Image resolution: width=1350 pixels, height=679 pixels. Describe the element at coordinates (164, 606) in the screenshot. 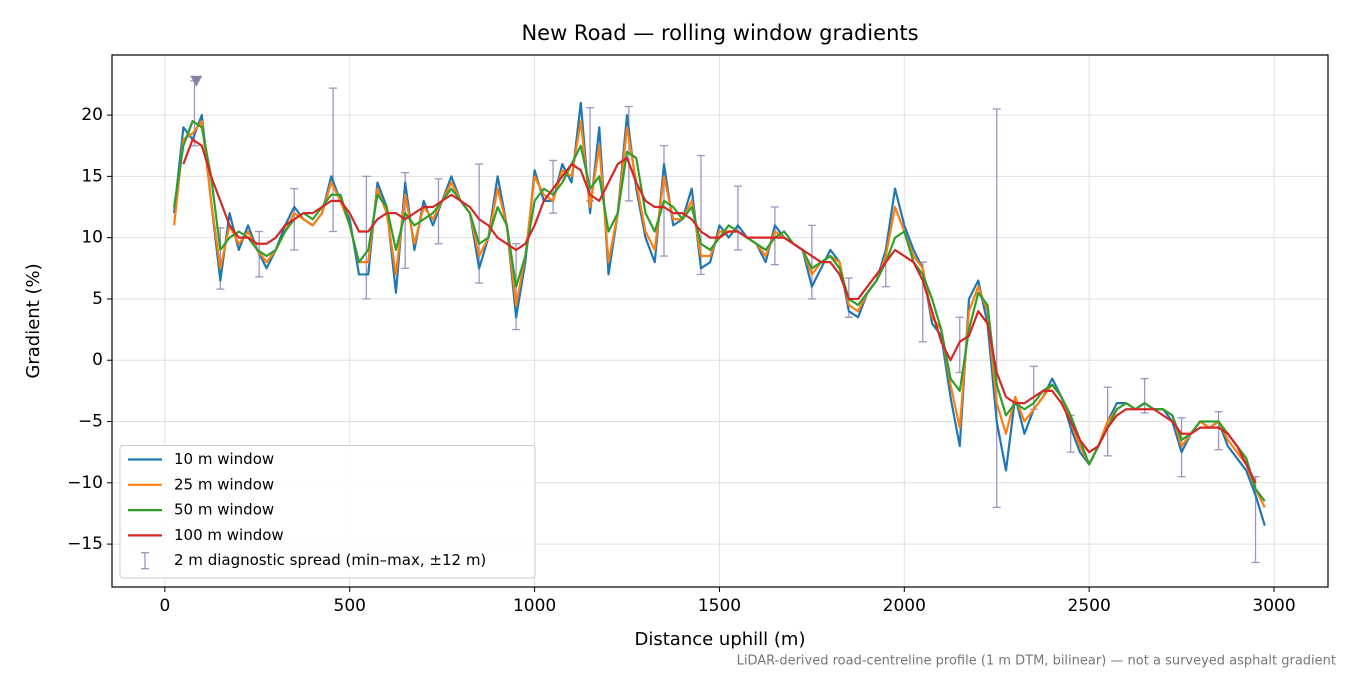

I see `x-tick-label: 0` at that location.